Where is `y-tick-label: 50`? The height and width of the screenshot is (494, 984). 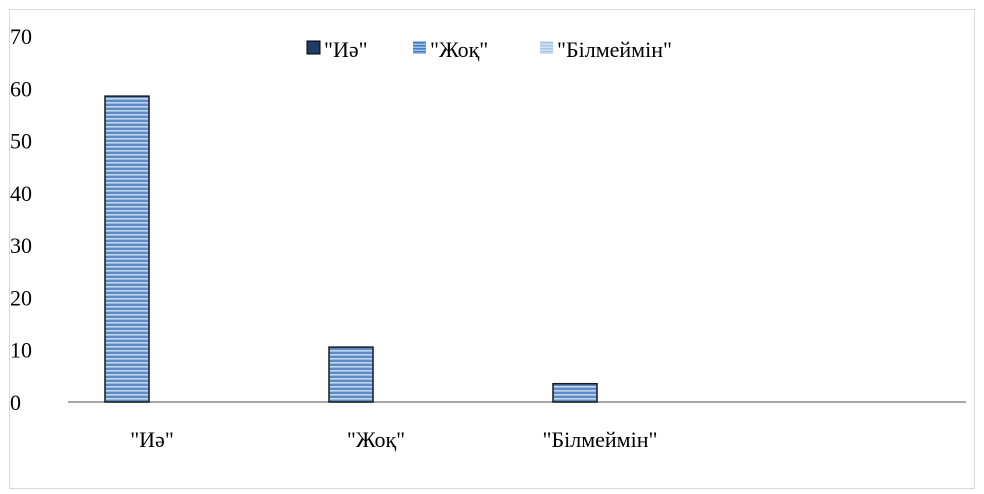 y-tick-label: 50 is located at coordinates (21, 141).